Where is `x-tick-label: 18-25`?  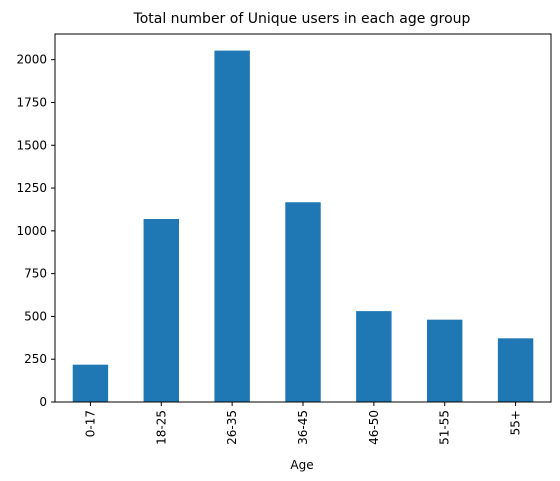 x-tick-label: 18-25 is located at coordinates (161, 427).